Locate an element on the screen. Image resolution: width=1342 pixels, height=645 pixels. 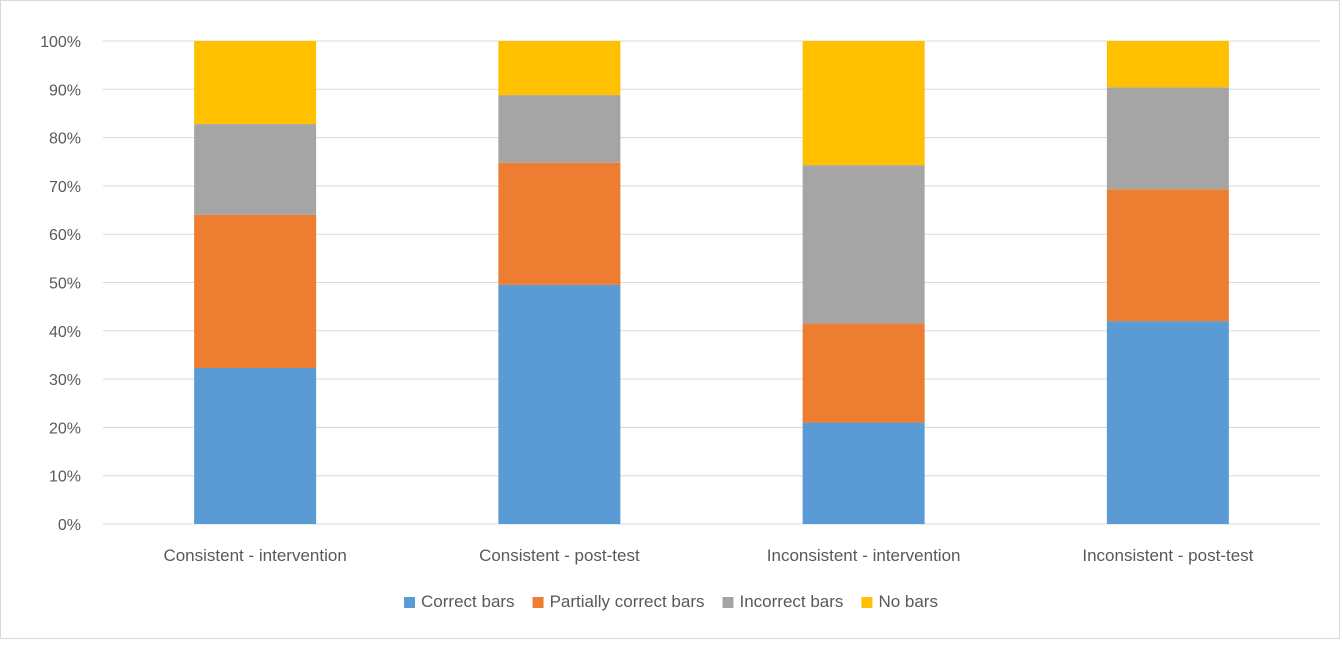
x-category-label: Consistent - post-test is located at coordinates (559, 555).